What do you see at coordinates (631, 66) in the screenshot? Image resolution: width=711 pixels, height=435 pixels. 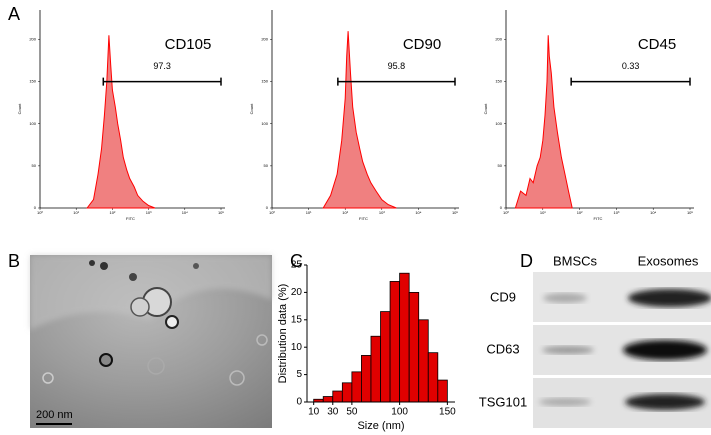 I see `gate-percentage: 0.33` at bounding box center [631, 66].